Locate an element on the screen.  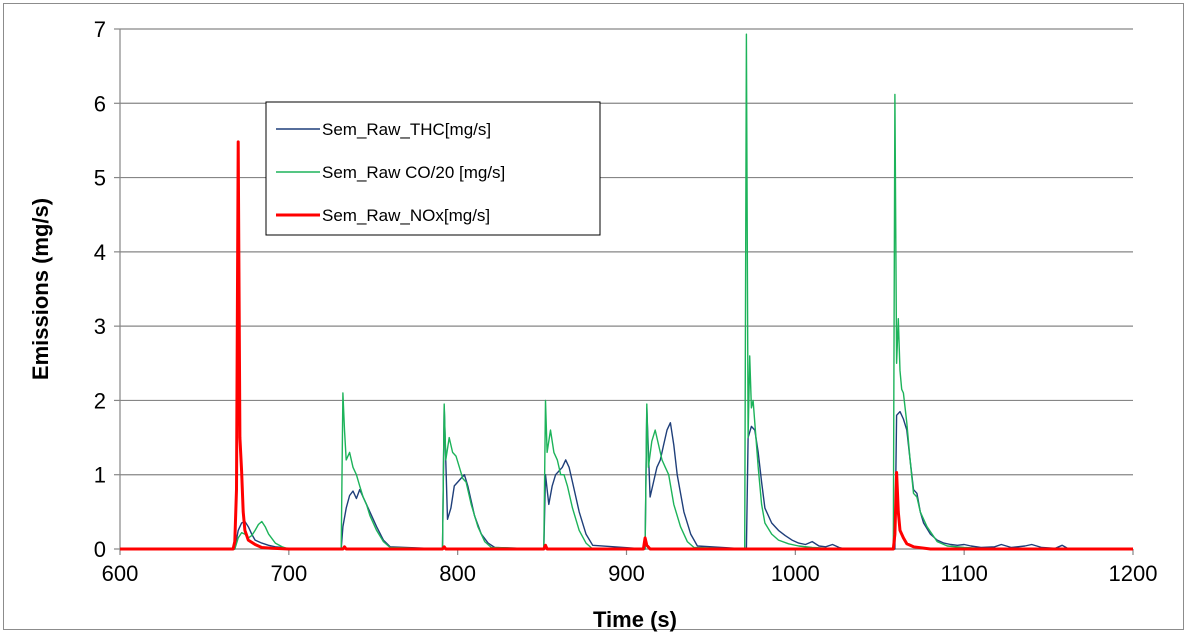
legend-item-thc: Sem_Raw_THC[mg/s] is located at coordinates (383, 129).